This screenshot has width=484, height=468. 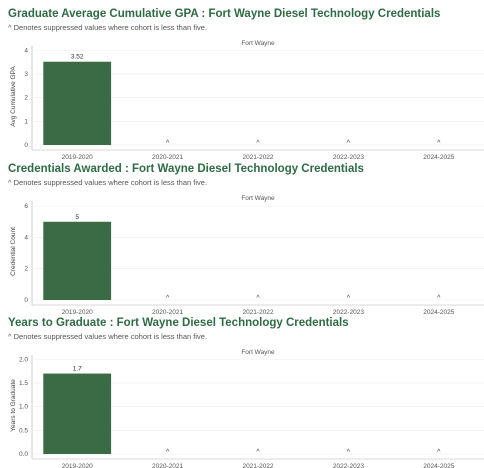 I want to click on y-tick-label: 2.0, so click(x=23, y=359).